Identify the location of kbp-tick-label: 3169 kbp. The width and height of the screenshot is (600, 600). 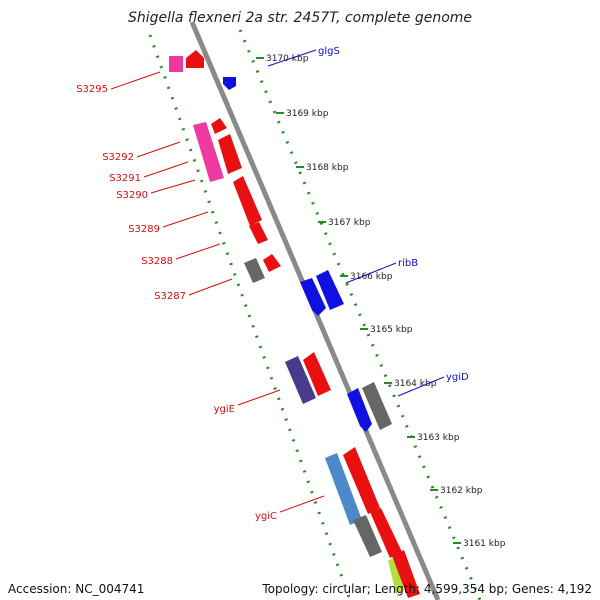
(307, 114).